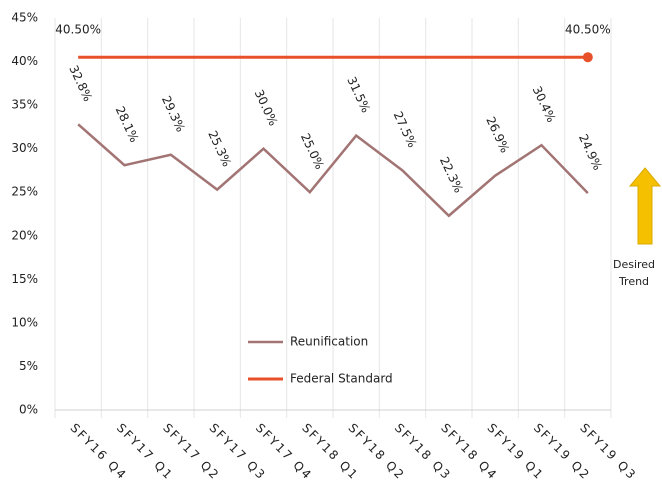 The height and width of the screenshot is (496, 662). I want to click on legend-label: Federal Standard, so click(341, 379).